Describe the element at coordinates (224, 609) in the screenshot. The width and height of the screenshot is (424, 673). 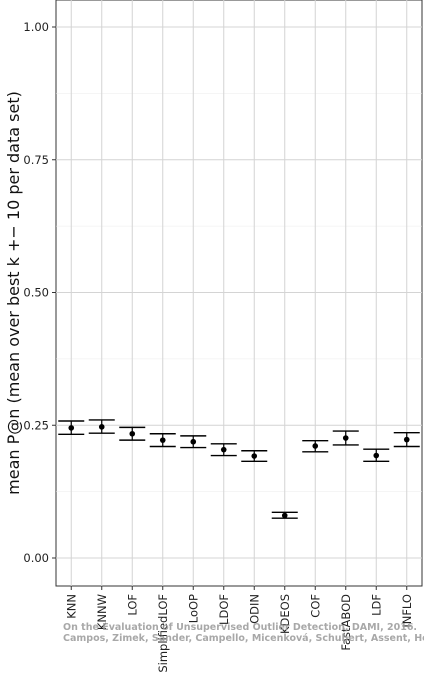
I see `x-tick-label: LDOF` at that location.